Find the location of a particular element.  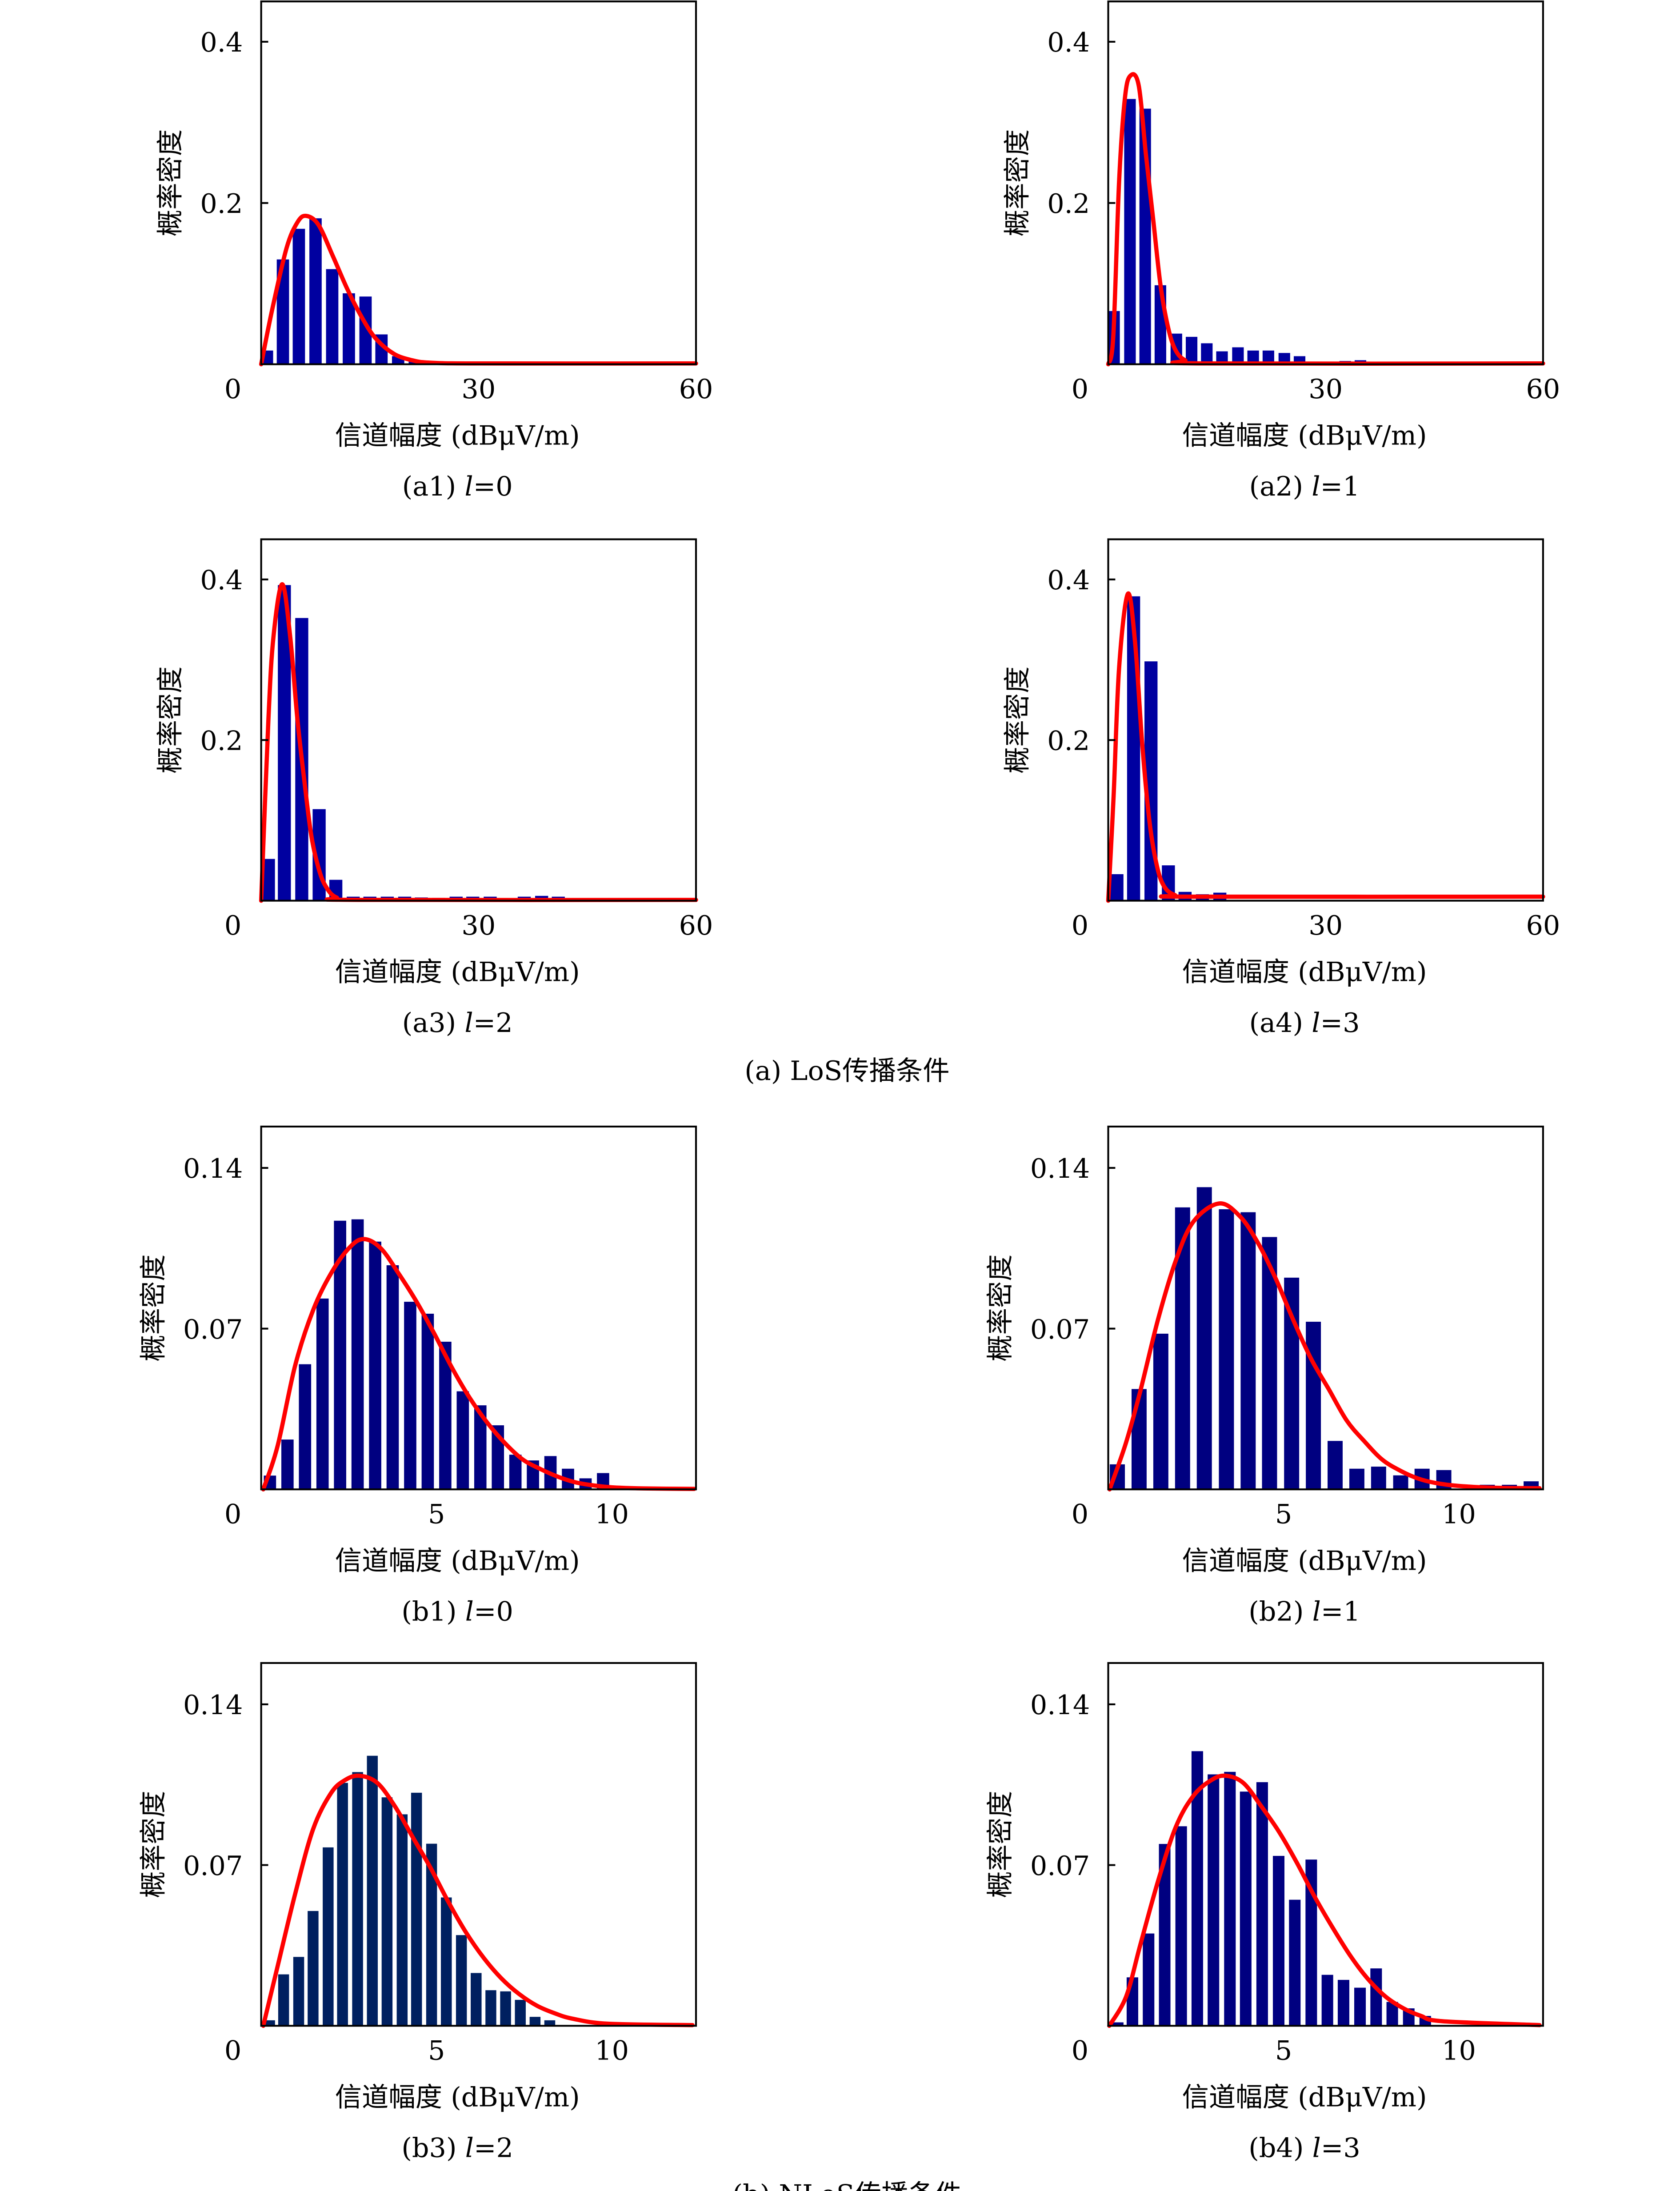

caption-label: (b3) is located at coordinates (428, 2148).